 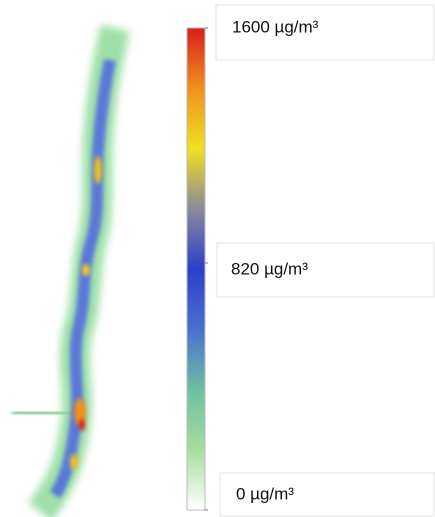 What do you see at coordinates (275, 26) in the screenshot?
I see `colorbar-label: 1600 µg/m³` at bounding box center [275, 26].